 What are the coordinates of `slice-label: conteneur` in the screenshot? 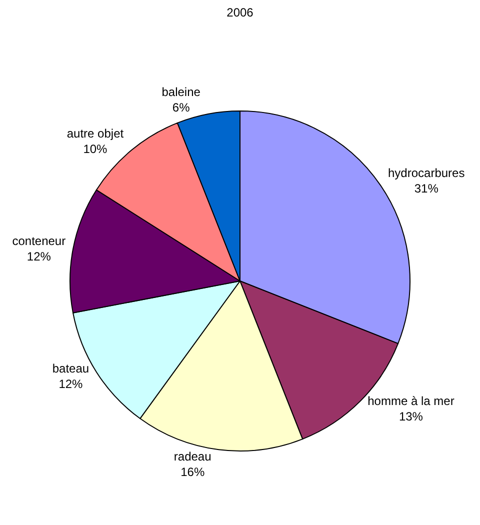 It's located at (39, 241).